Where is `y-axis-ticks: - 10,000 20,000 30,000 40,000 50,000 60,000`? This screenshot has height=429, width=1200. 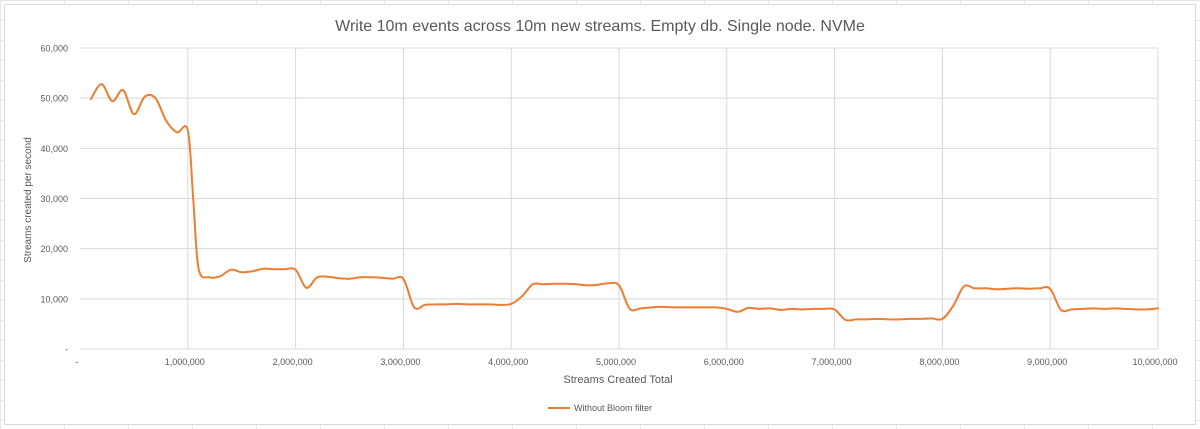
y-axis-ticks: - 10,000 20,000 30,000 40,000 50,000 60,000 is located at coordinates (54, 199).